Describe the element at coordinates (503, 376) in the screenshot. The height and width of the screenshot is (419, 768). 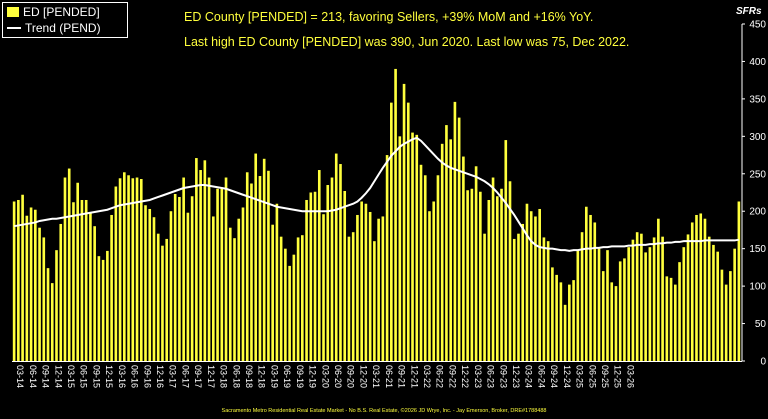
I see `x-tick-label: 09-23` at that location.